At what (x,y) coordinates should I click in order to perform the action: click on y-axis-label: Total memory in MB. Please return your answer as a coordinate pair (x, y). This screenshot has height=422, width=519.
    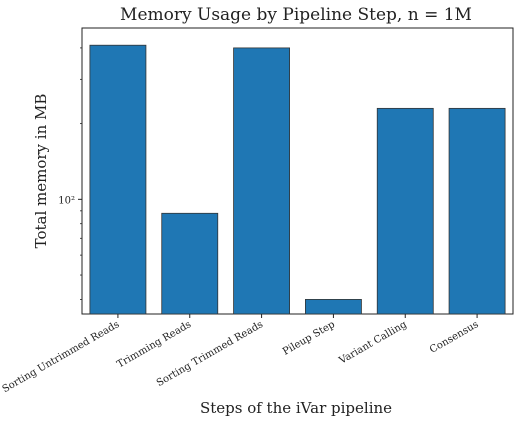
    Looking at the image, I should click on (41, 171).